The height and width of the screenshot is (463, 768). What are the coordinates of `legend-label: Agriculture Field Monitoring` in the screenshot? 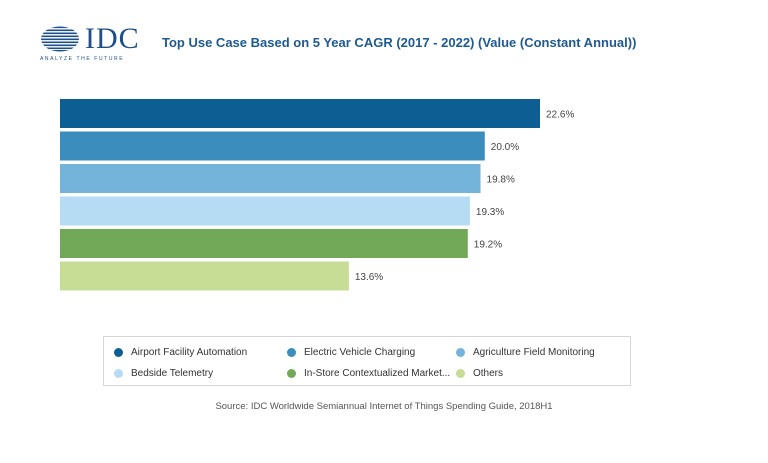 It's located at (534, 352).